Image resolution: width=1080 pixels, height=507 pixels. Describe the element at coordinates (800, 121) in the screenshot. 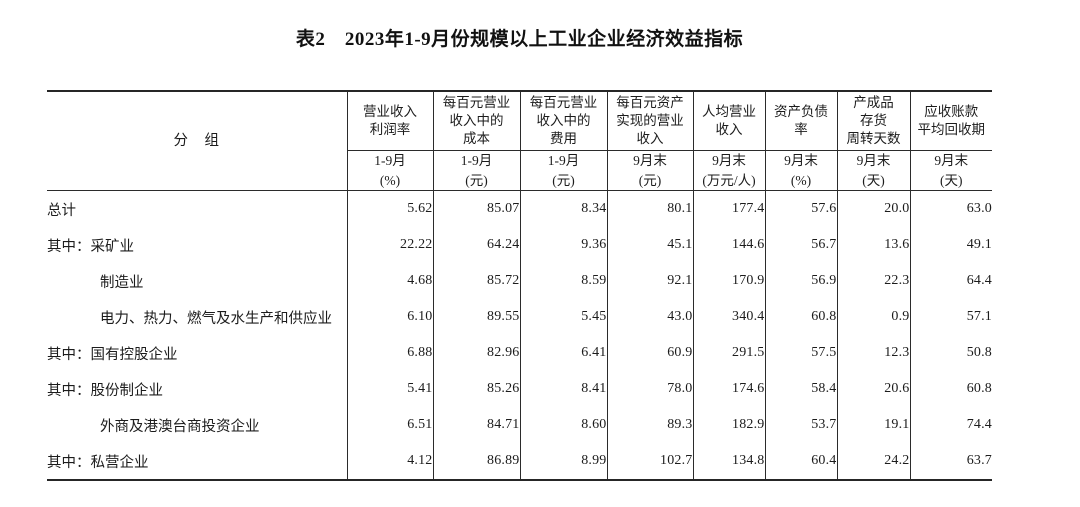

I see `column-header: 资产负债 率` at that location.